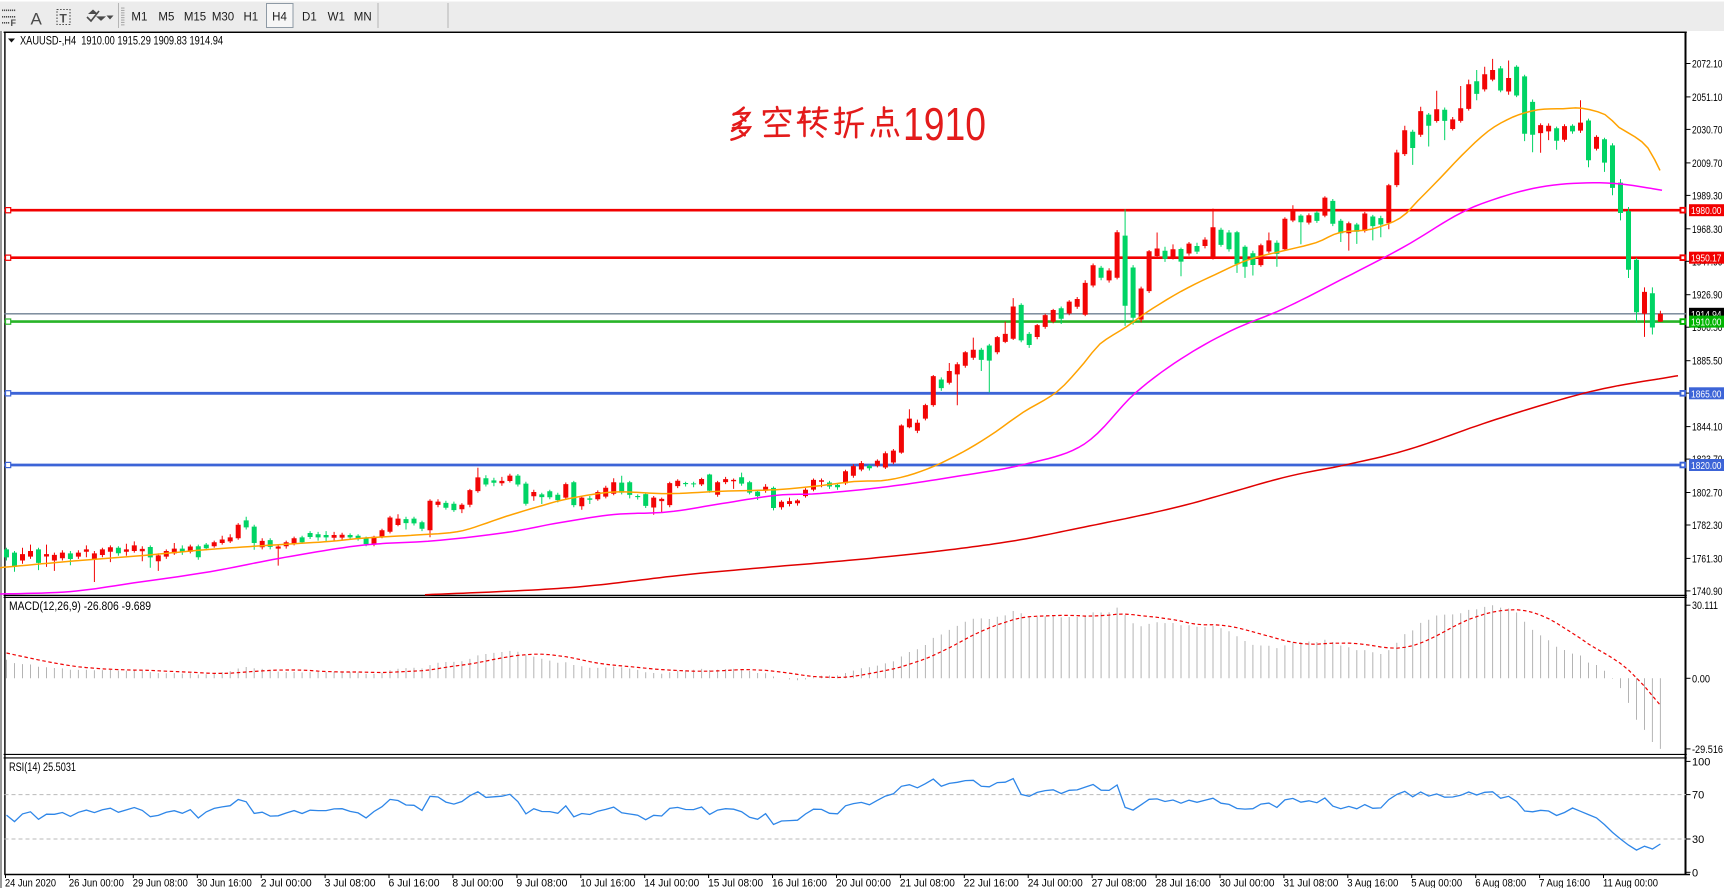 The height and width of the screenshot is (888, 1724). What do you see at coordinates (541, 883) in the screenshot?
I see `svg-text: 9 Jul 08:00` at bounding box center [541, 883].